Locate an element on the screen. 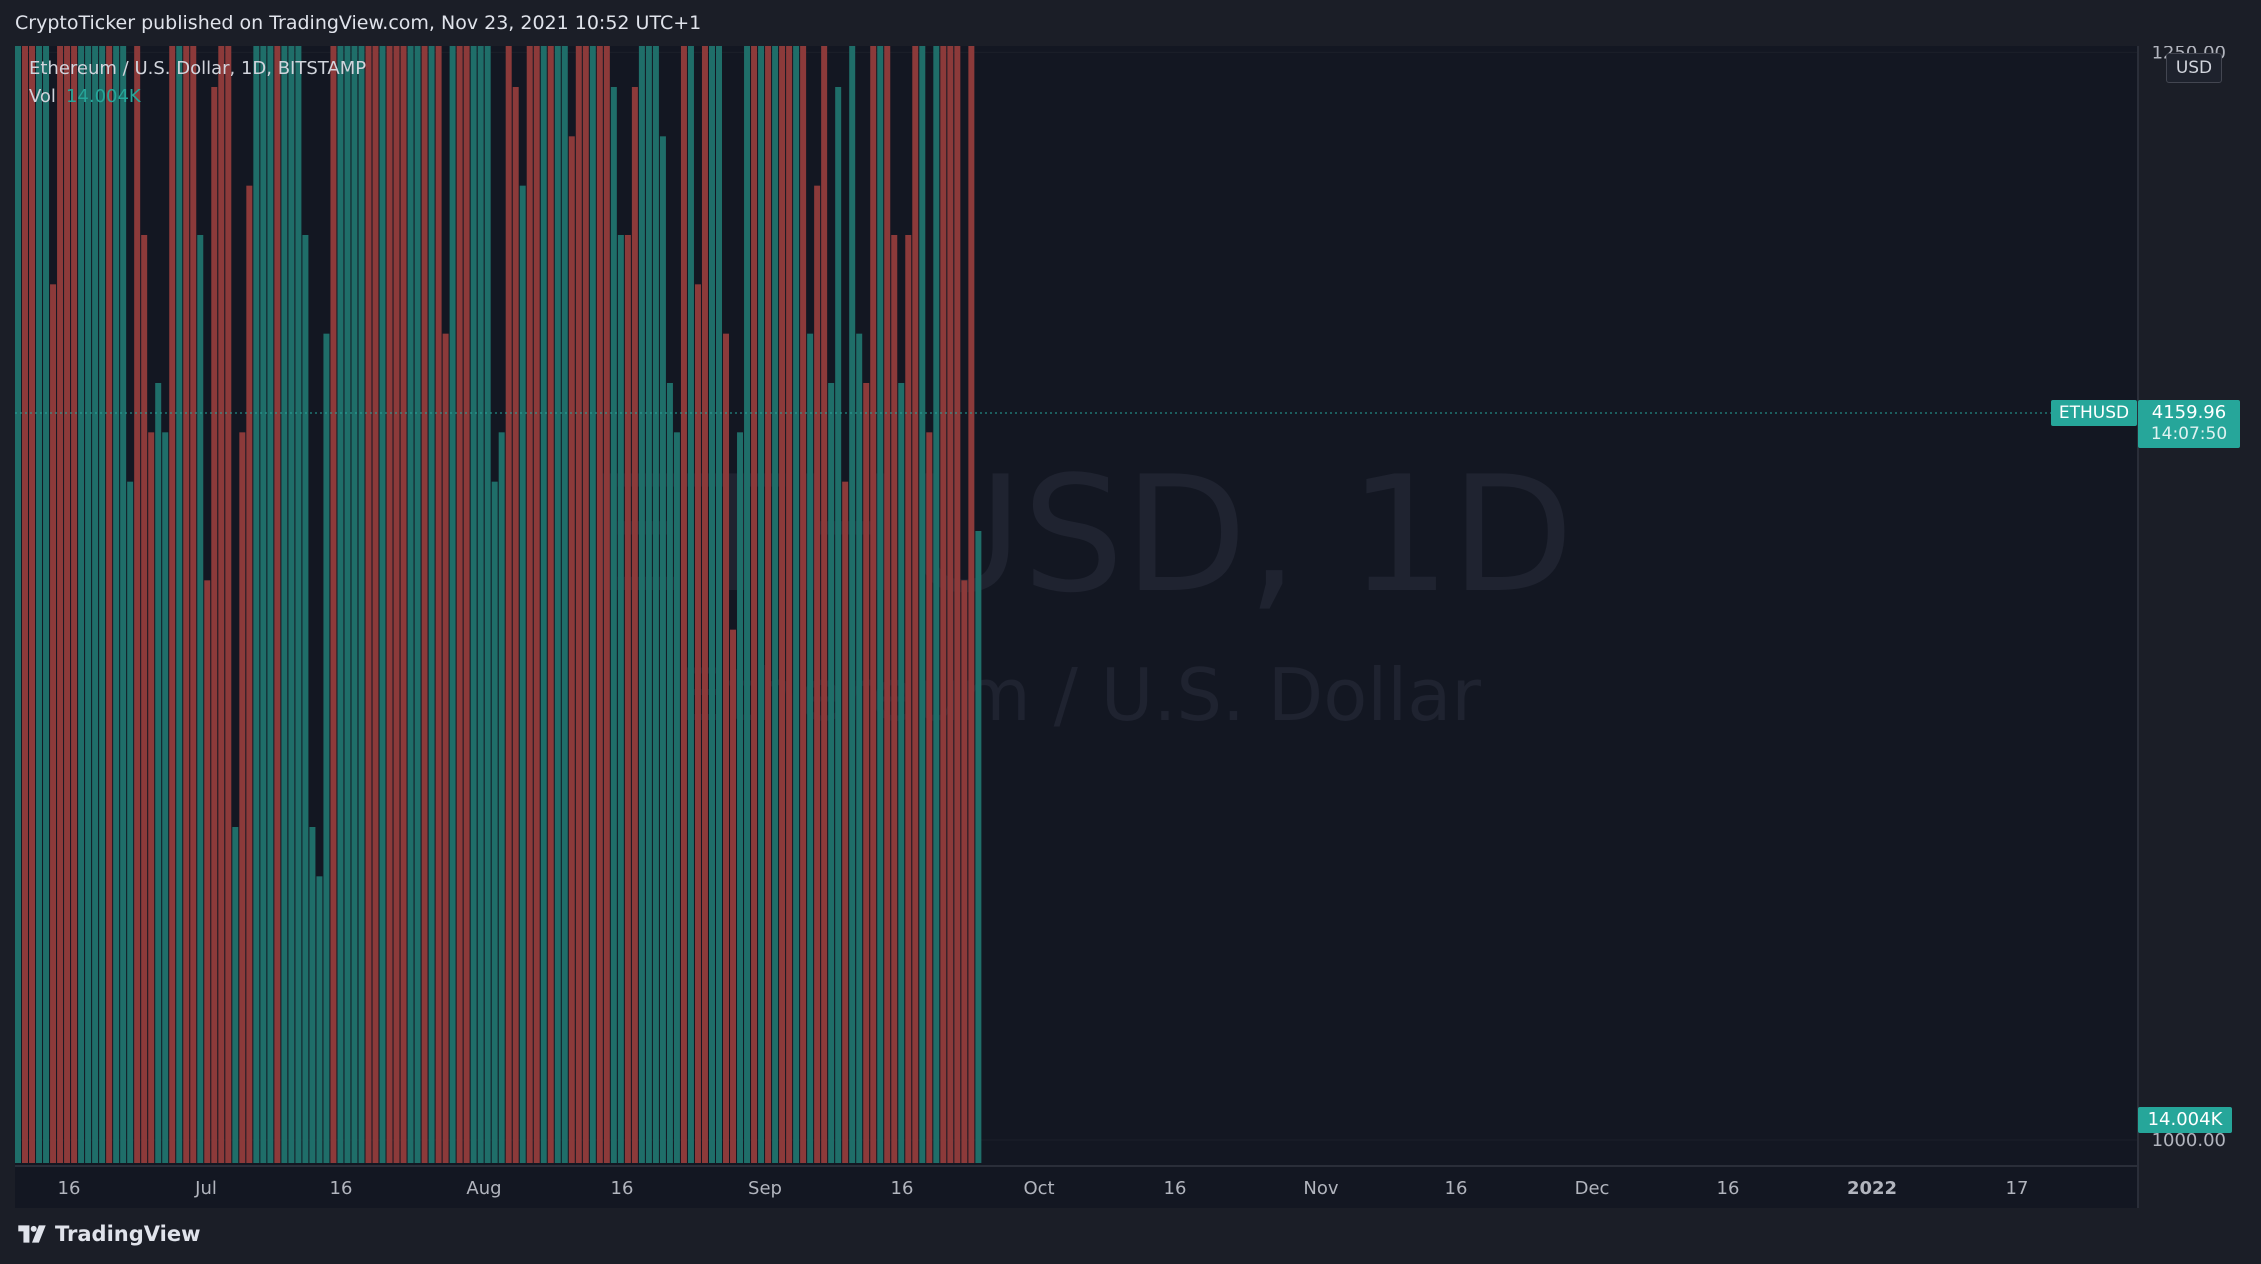  bar-countdown: 14:07:50 is located at coordinates (2189, 434).